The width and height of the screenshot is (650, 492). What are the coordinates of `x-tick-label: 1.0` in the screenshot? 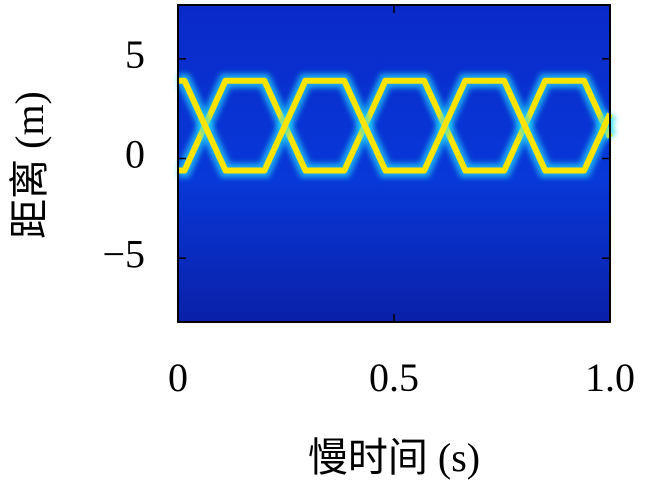 It's located at (610, 377).